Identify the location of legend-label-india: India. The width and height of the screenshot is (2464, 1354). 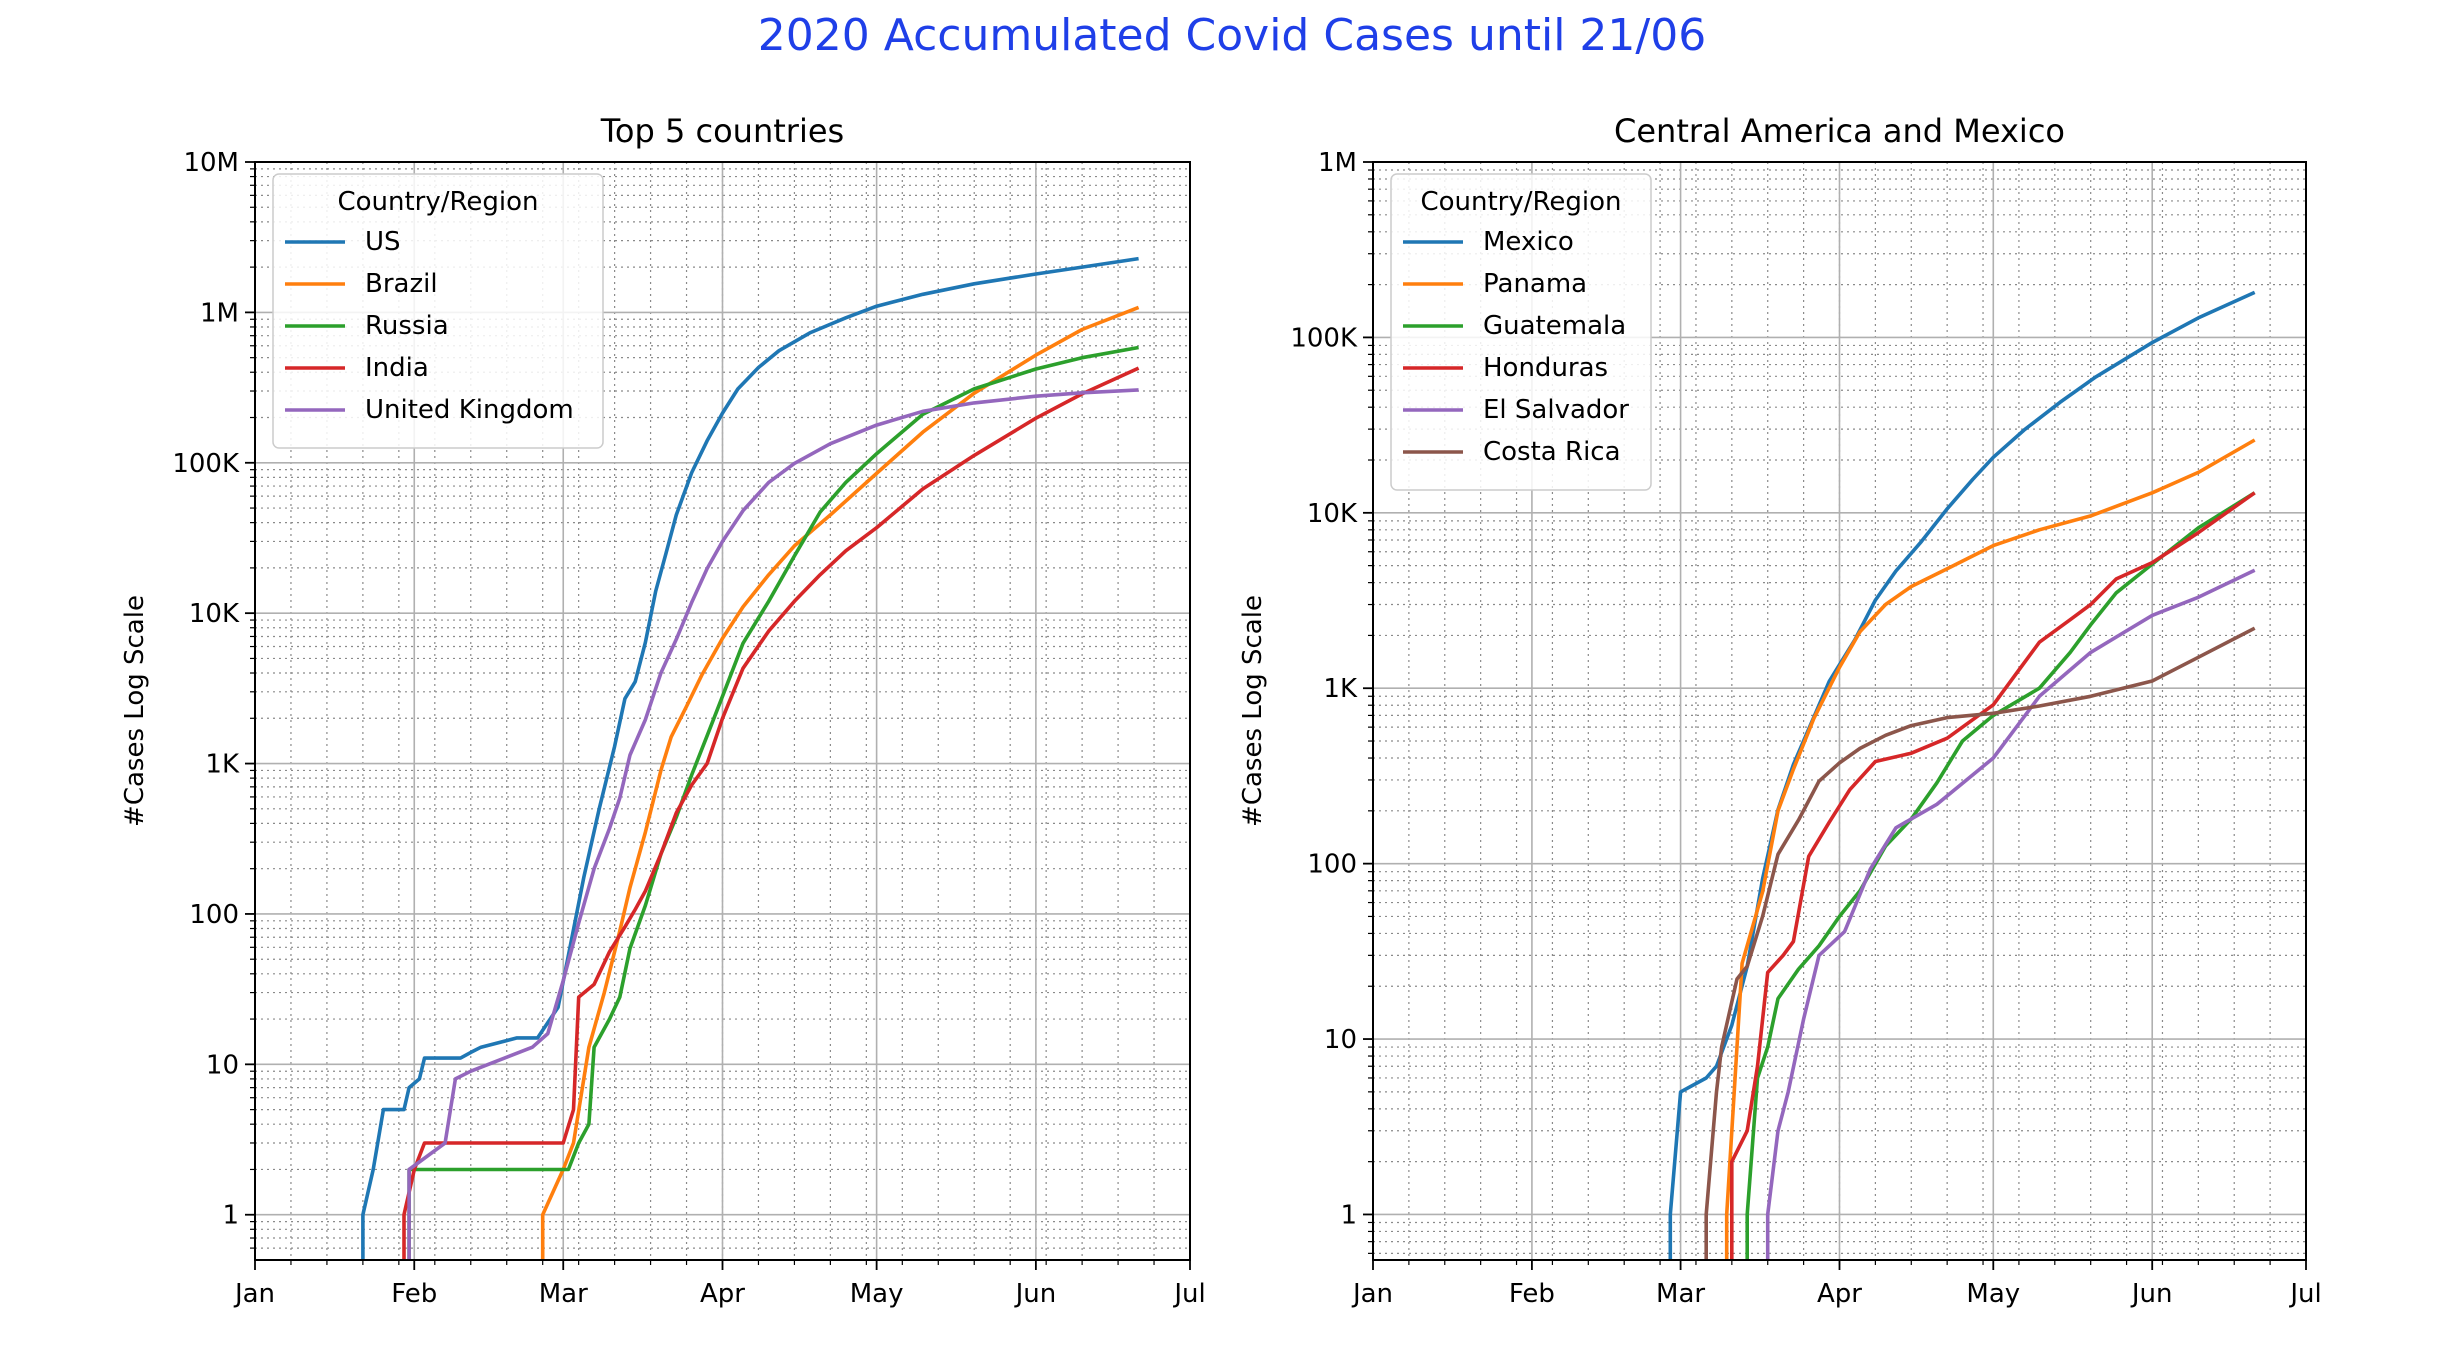
(397, 368).